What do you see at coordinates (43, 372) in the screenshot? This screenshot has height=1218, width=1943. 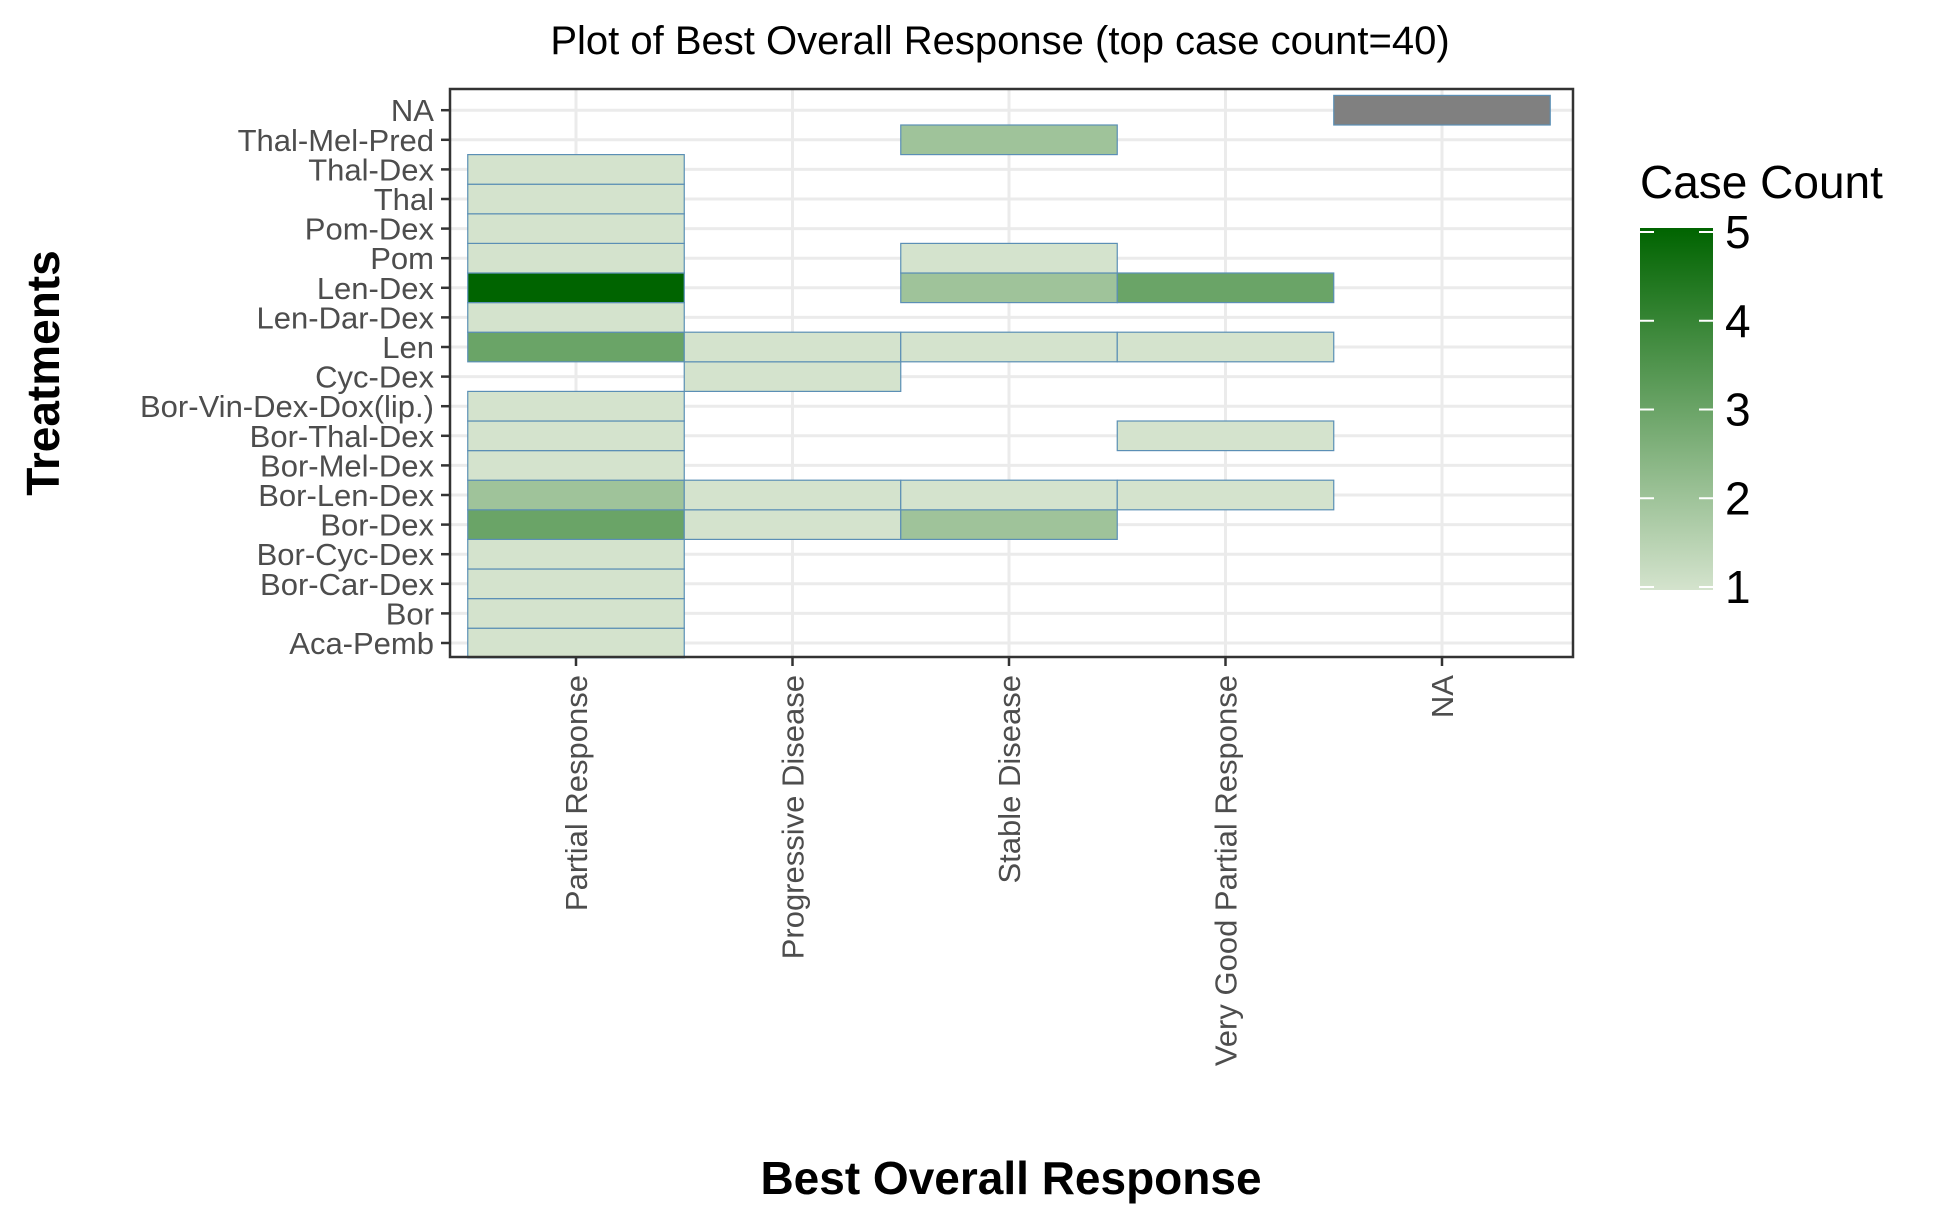 I see `y-axis-title: Treatments` at bounding box center [43, 372].